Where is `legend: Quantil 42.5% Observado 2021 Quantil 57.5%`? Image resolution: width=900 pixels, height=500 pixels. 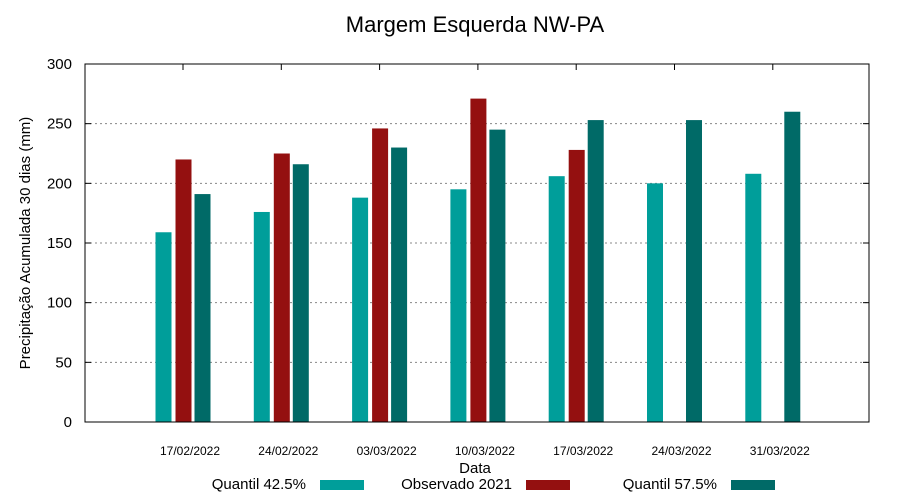
legend: Quantil 42.5% Observado 2021 Quantil 57.5% is located at coordinates (493, 484).